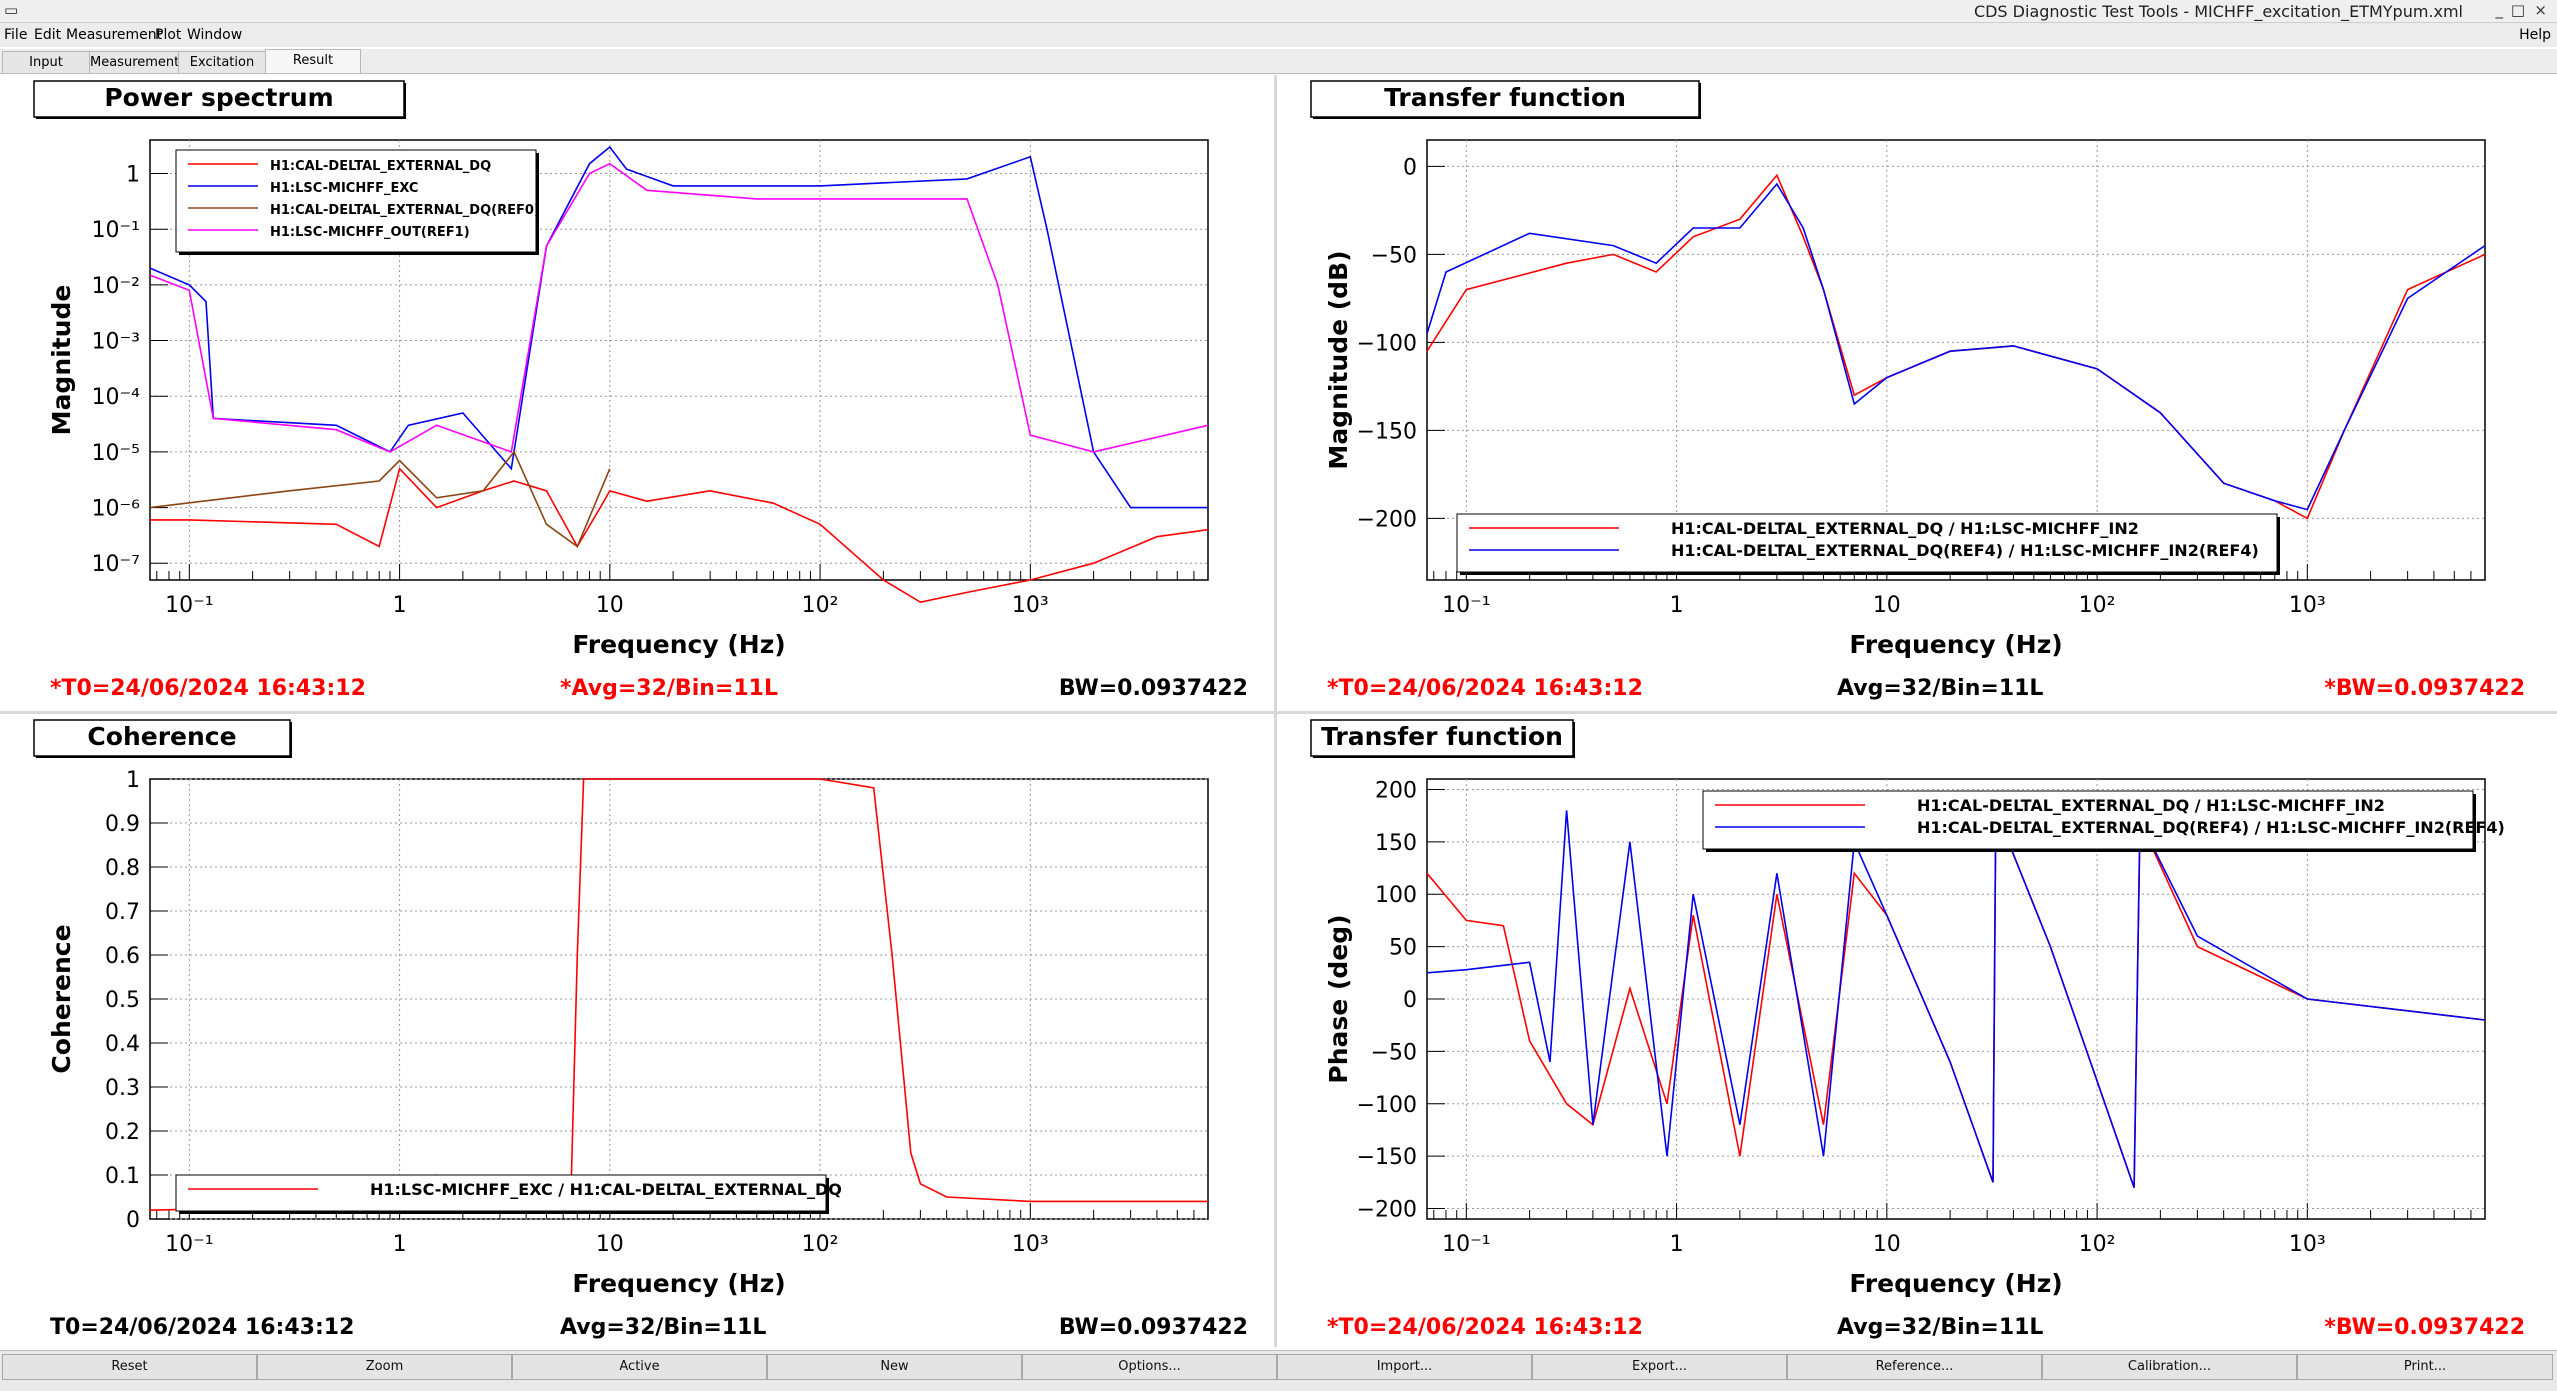 The image size is (2557, 1391). I want to click on menu-file: File, so click(16, 35).